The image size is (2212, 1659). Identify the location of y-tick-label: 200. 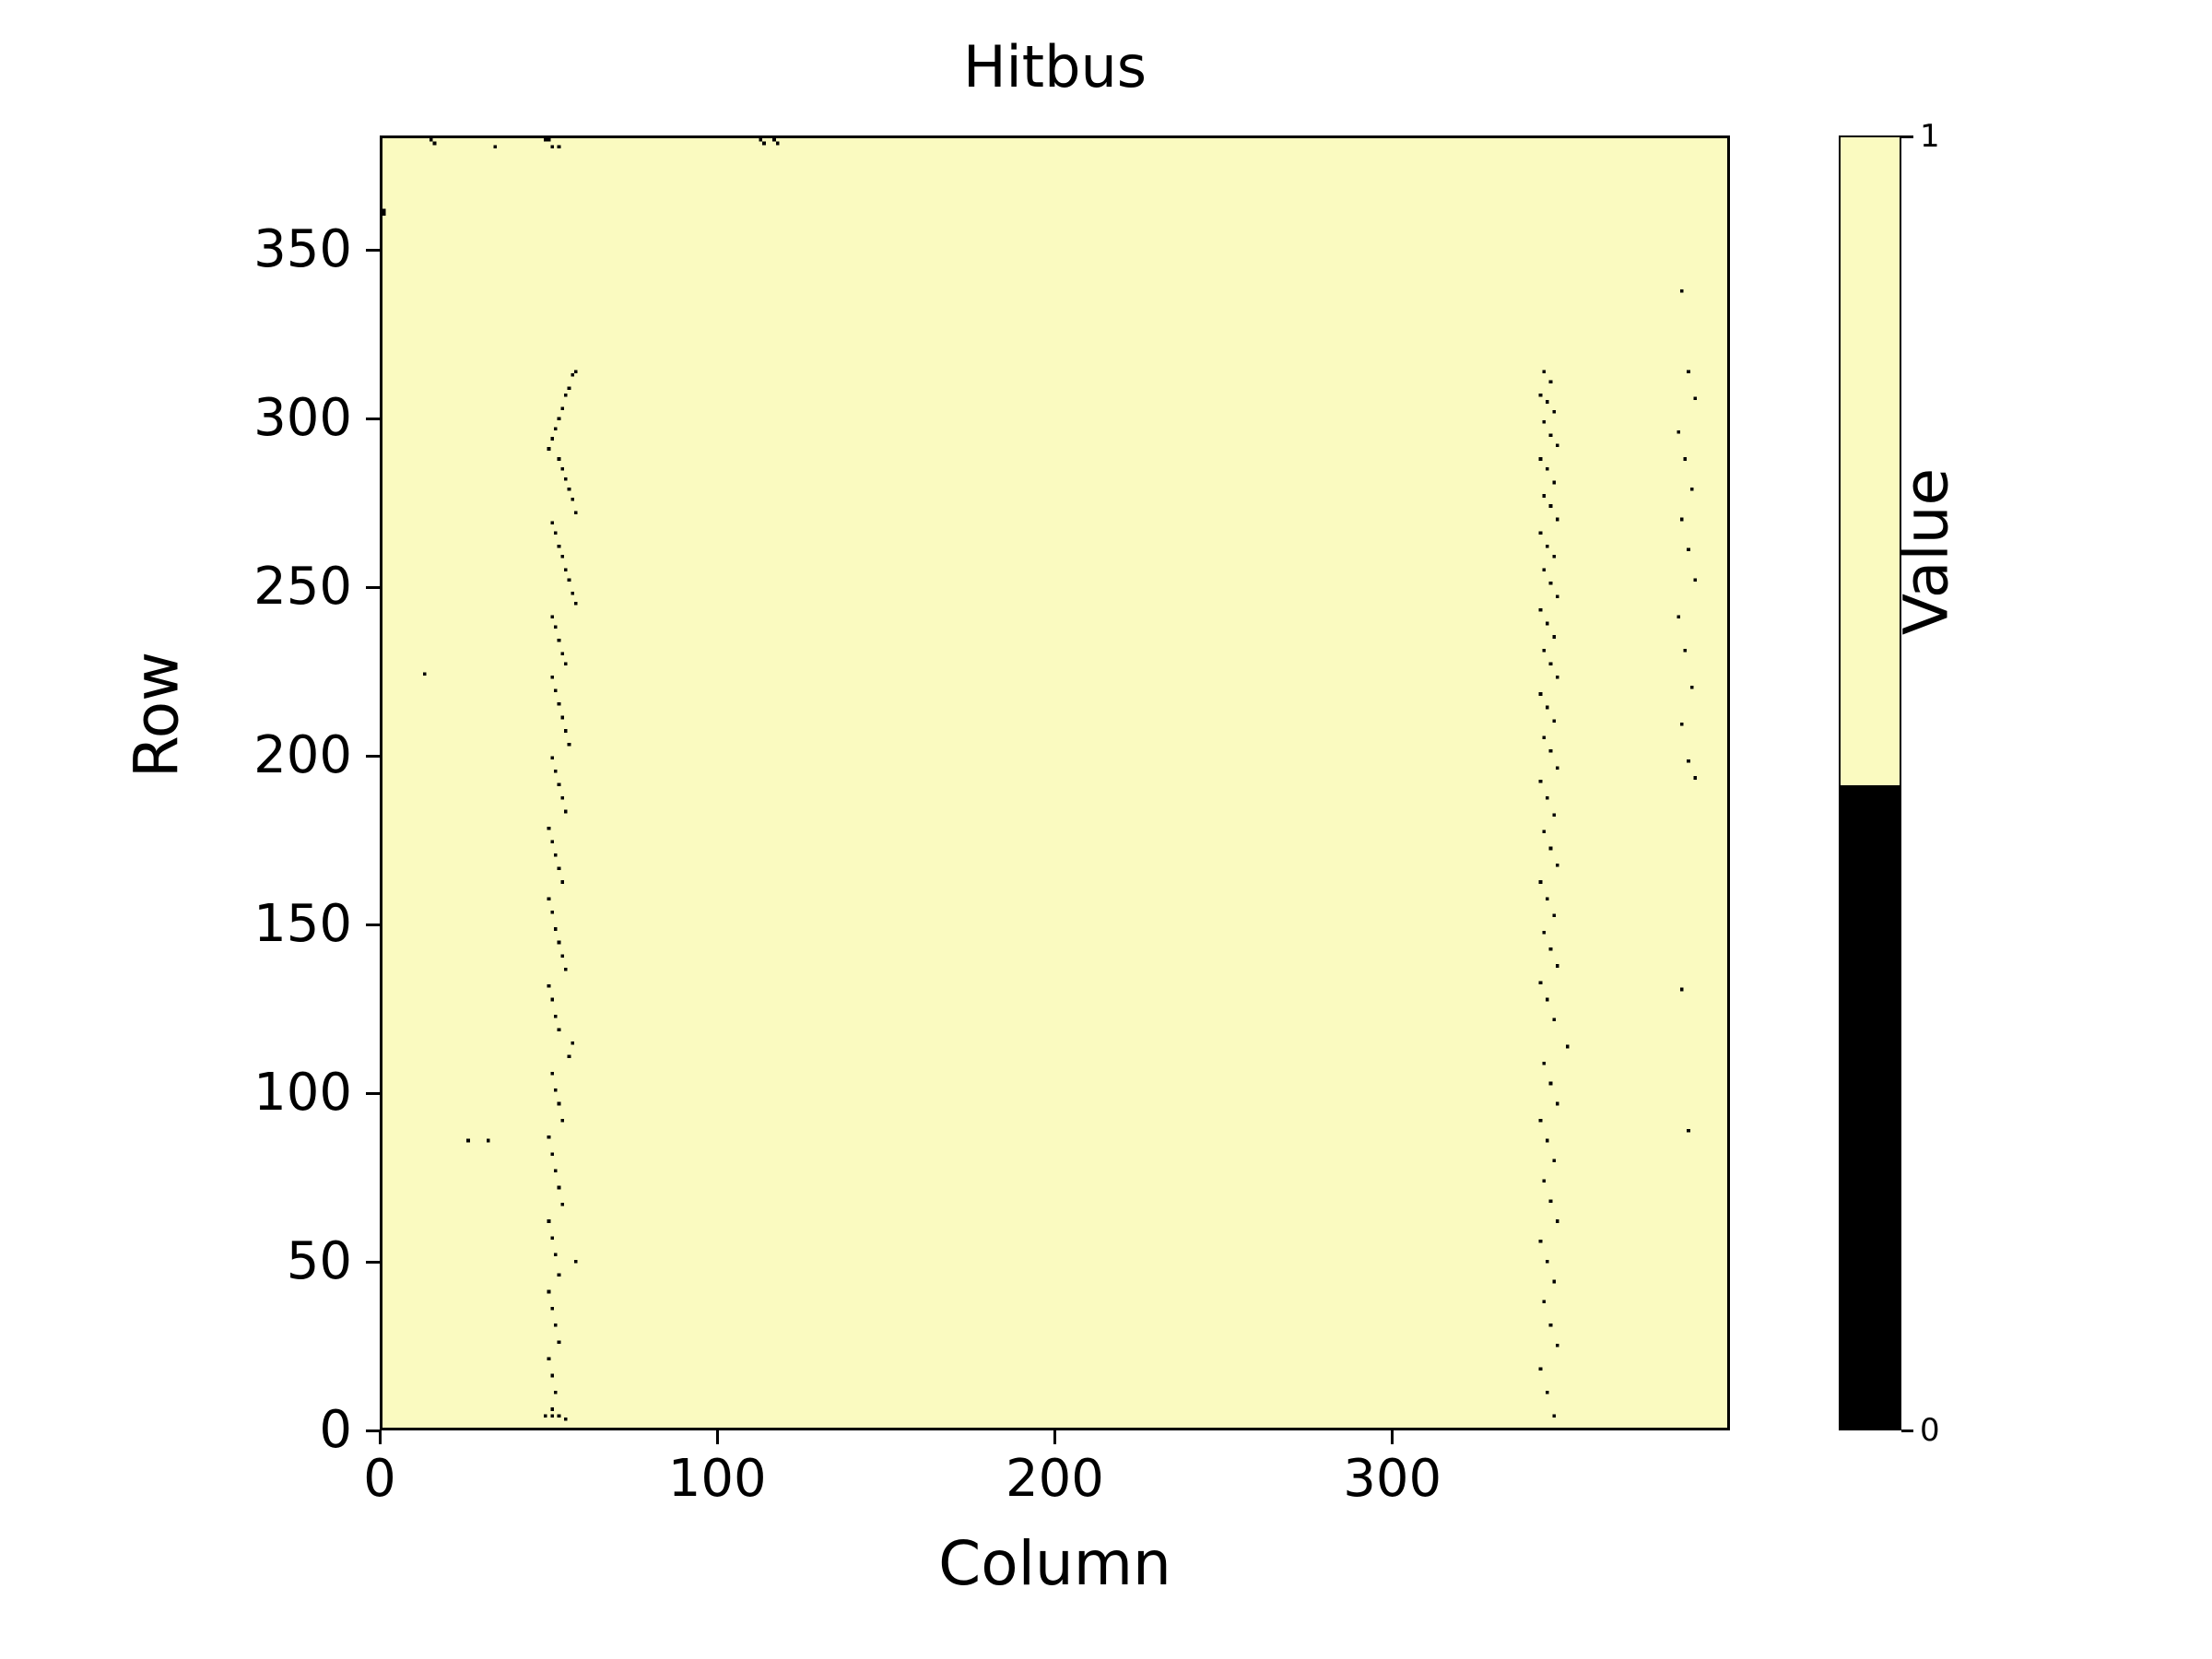
(302, 755).